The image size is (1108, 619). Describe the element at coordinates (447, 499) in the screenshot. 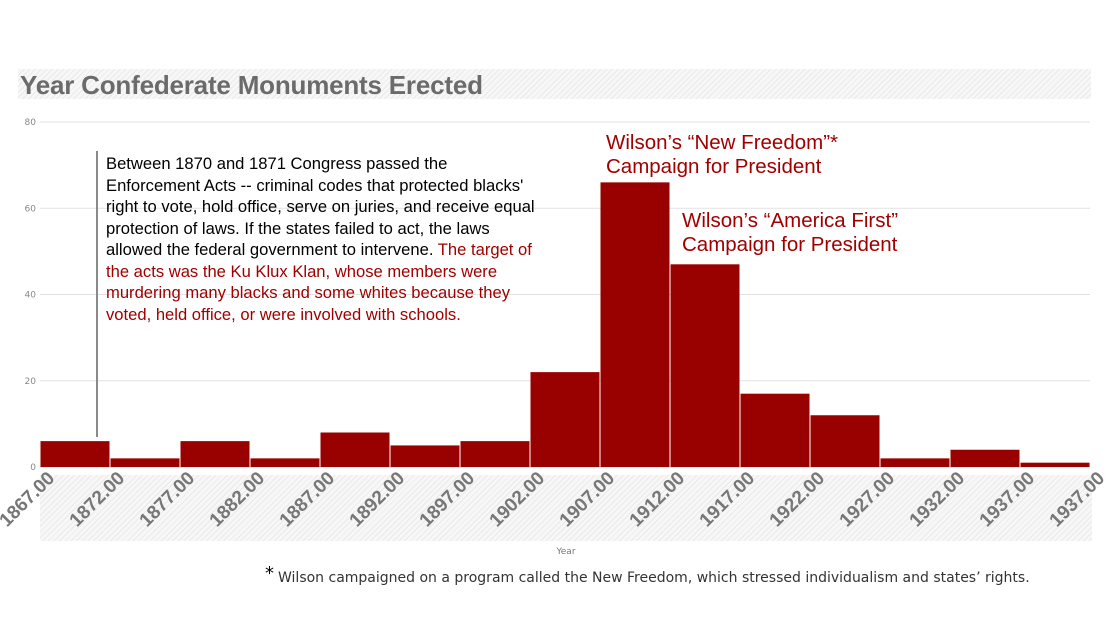

I see `x-tick-label: 1897.00` at that location.